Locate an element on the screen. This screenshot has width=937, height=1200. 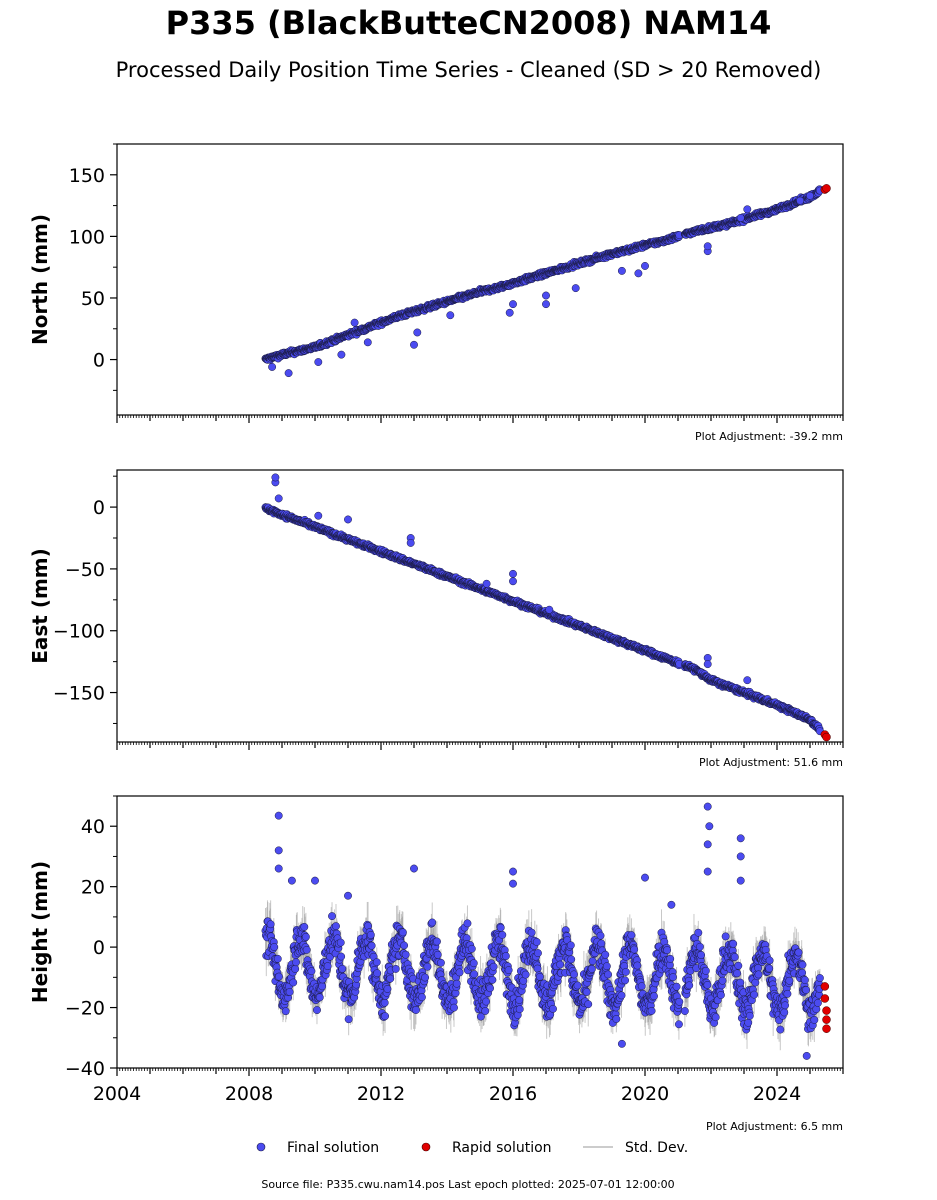
x-axis is located at coordinates (480, 419).